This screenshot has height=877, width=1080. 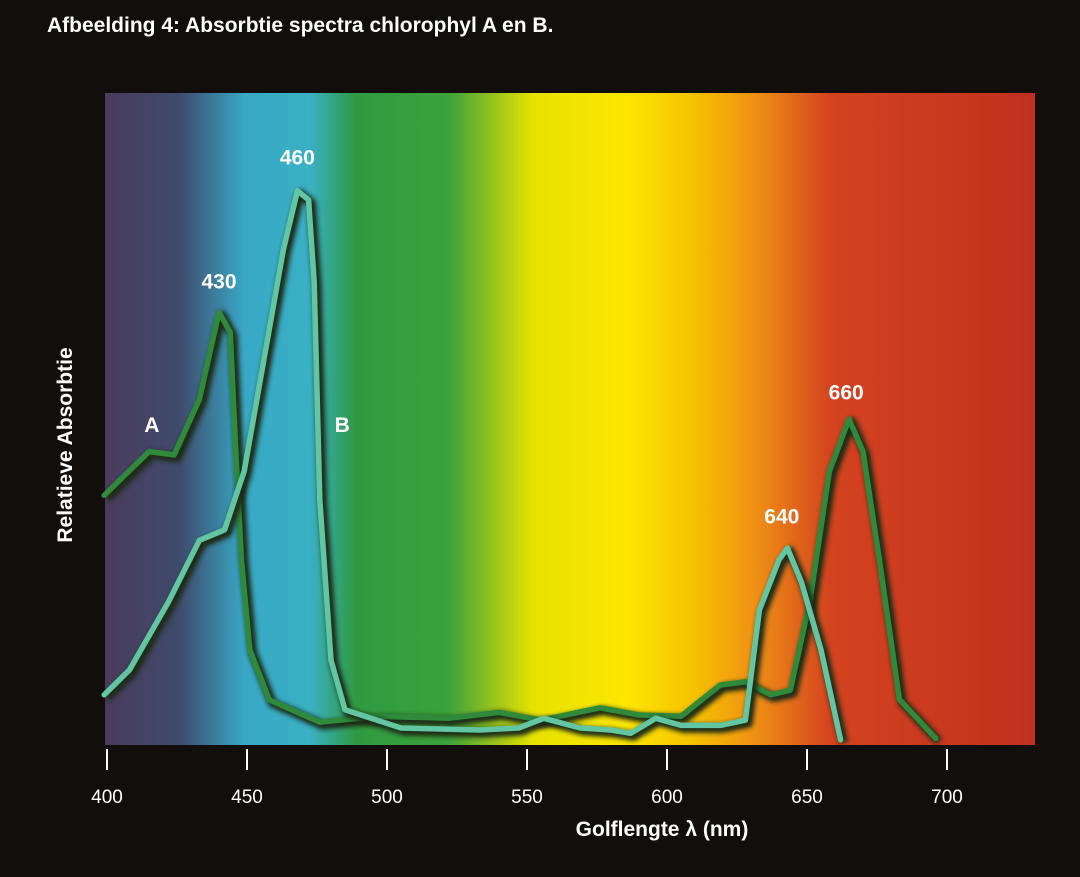 I want to click on annotation-430: 430, so click(x=218, y=282).